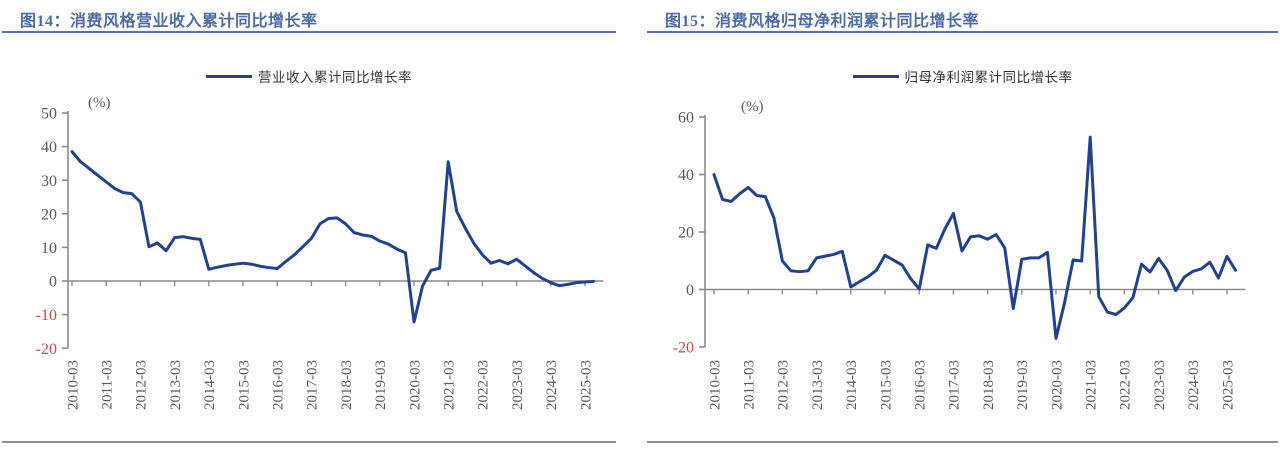  What do you see at coordinates (49, 181) in the screenshot?
I see `svg-text: 30` at bounding box center [49, 181].